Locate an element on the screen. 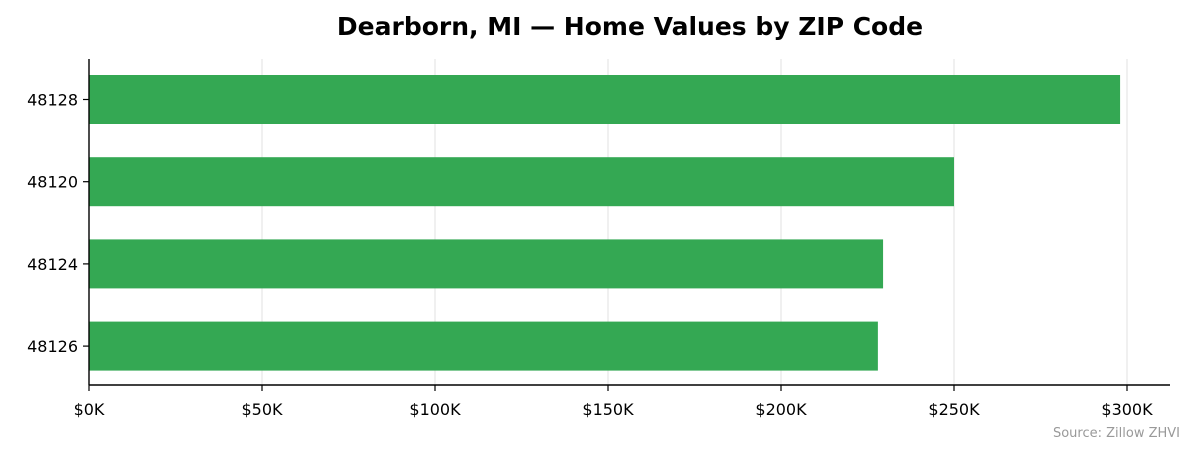  source-note: Source: Zillow ZHVI is located at coordinates (1116, 433).